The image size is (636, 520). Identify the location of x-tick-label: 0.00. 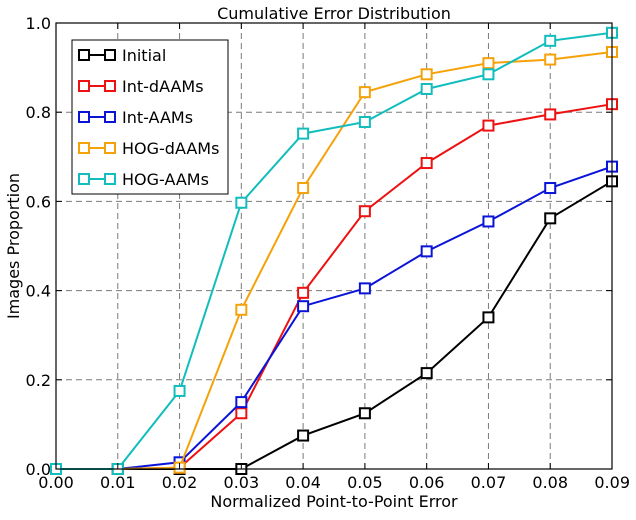
(56, 482).